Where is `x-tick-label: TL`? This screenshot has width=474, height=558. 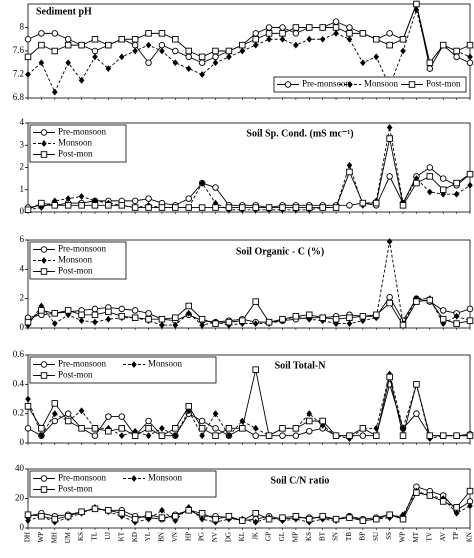
x-tick-label: TL is located at coordinates (95, 536).